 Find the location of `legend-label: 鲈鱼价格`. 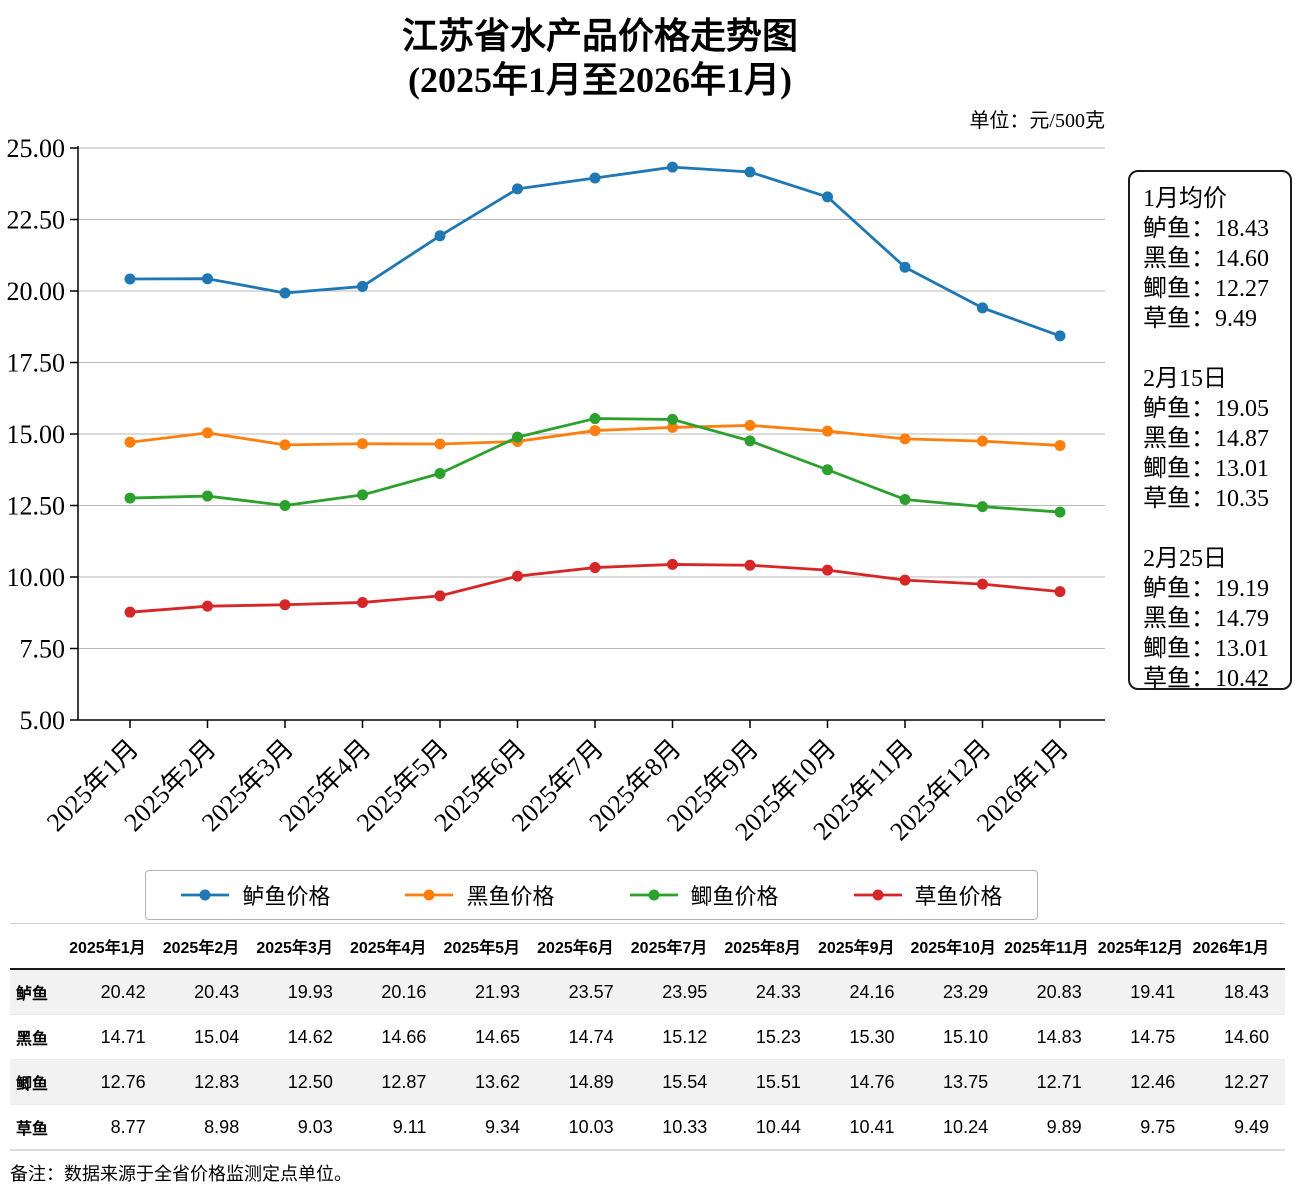

legend-label: 鲈鱼价格 is located at coordinates (286, 896).